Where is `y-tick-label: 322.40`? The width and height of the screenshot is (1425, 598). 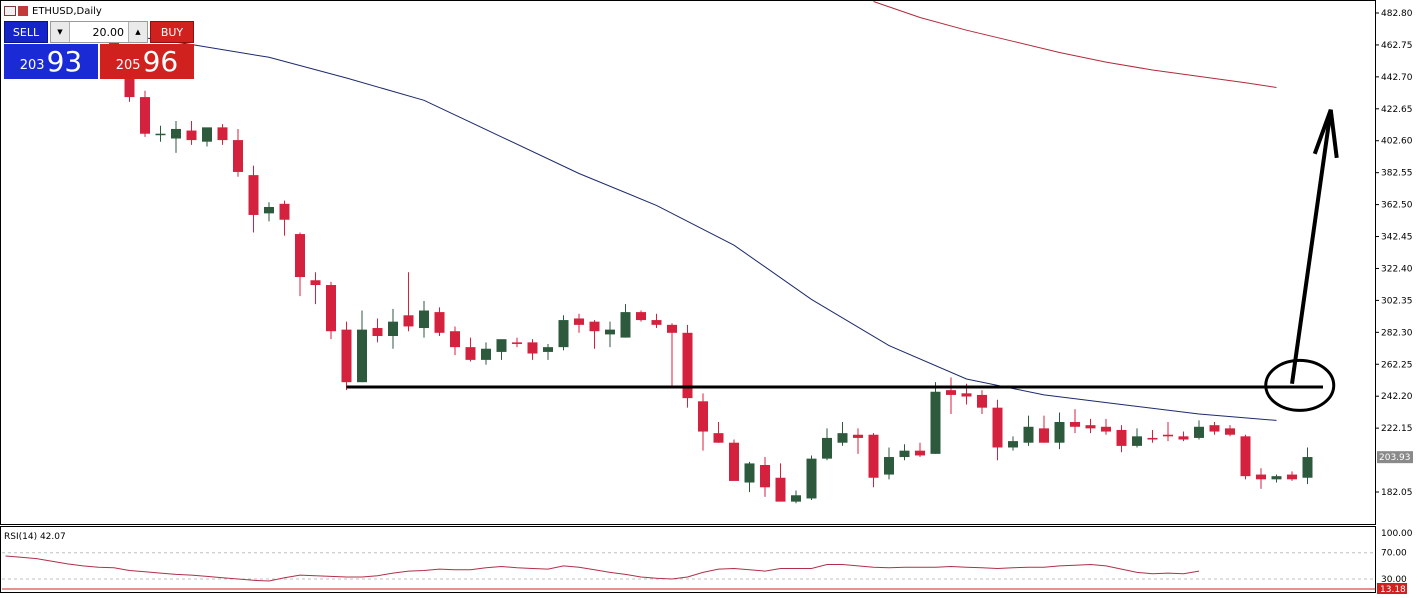
y-tick-label: 322.40 is located at coordinates (1397, 269).